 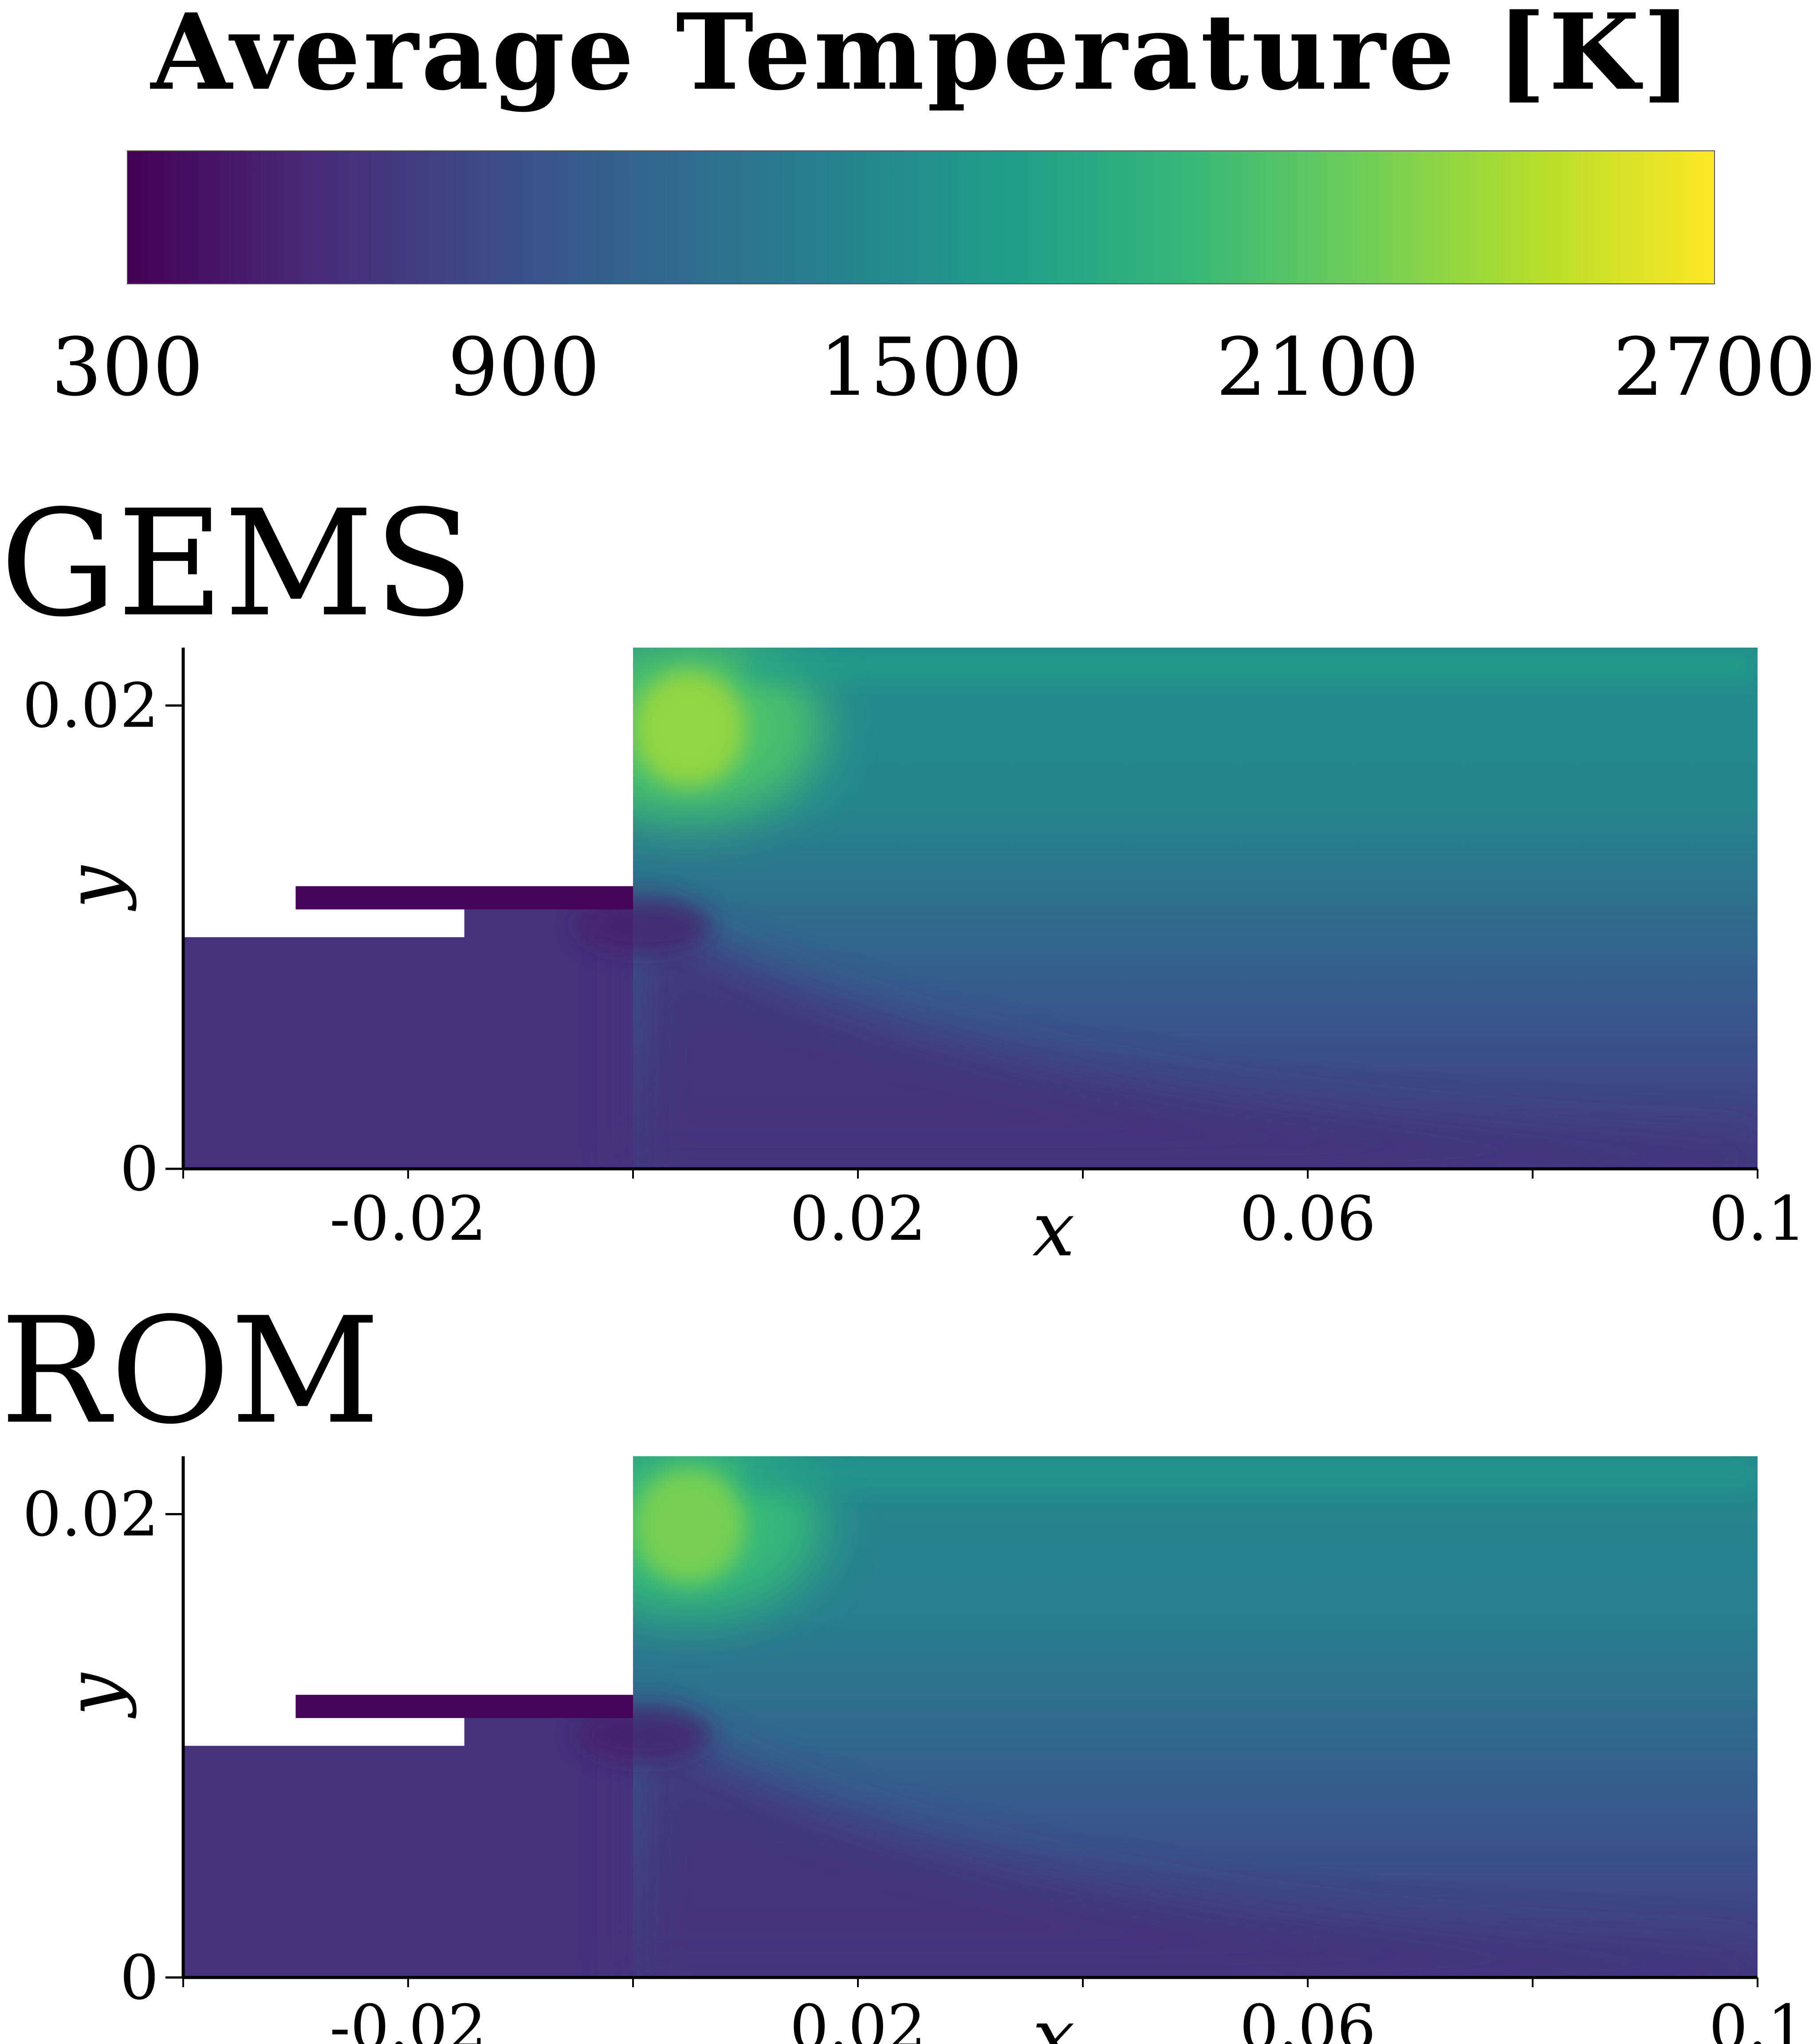 What do you see at coordinates (190, 1371) in the screenshot?
I see `panel-title-rom: ROM` at bounding box center [190, 1371].